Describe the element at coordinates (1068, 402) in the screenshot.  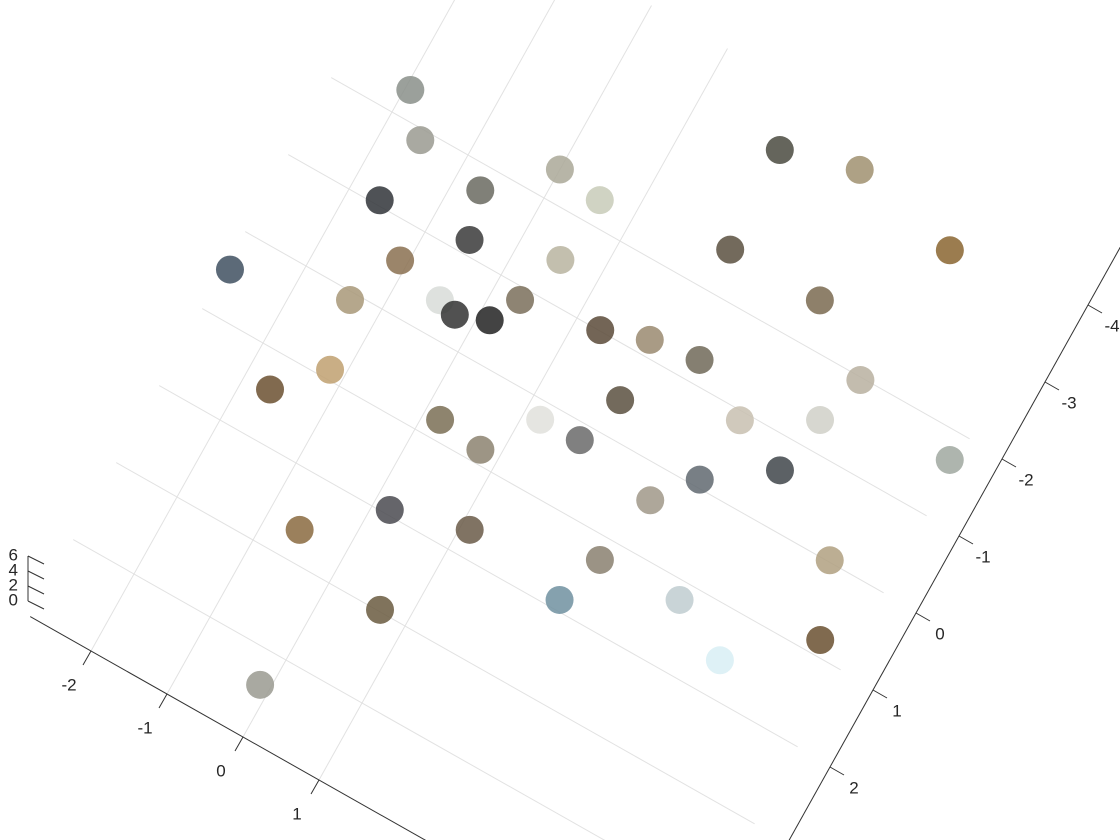
I see `y-tick-label: -3` at that location.